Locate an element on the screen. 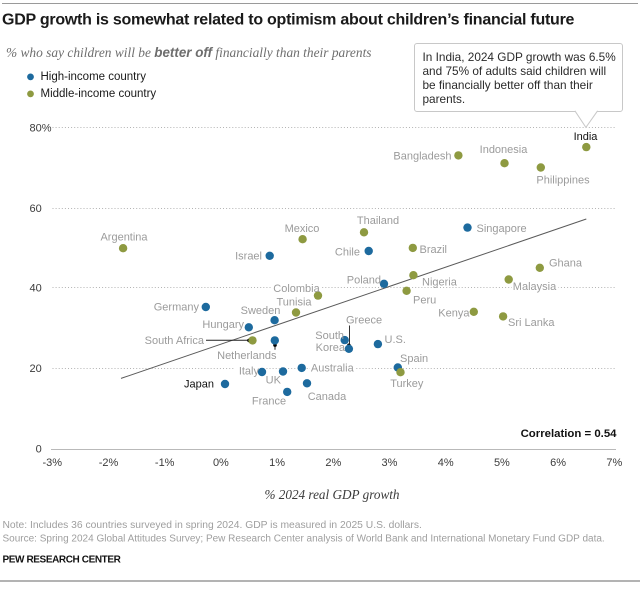 The width and height of the screenshot is (640, 591). svg-text: South is located at coordinates (329, 336).